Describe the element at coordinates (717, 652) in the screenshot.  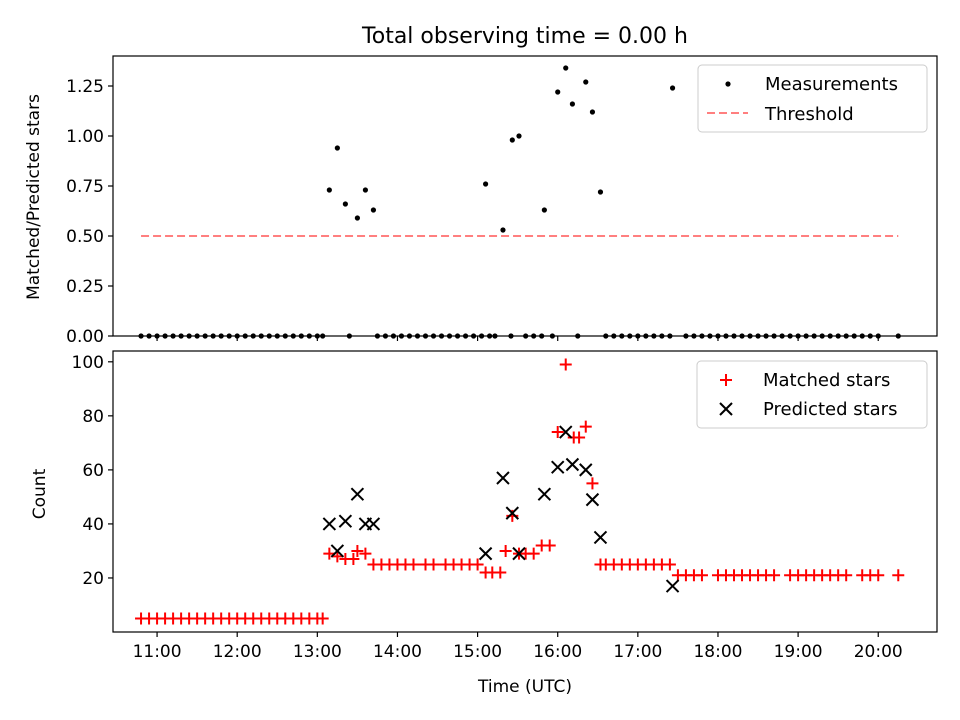
I see `x-tick-label: 18:00` at that location.